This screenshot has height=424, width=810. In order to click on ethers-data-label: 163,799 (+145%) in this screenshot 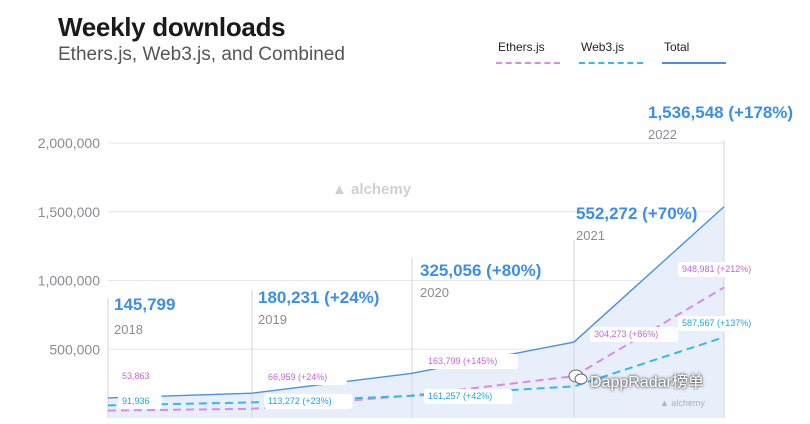, I will do `click(462, 361)`.